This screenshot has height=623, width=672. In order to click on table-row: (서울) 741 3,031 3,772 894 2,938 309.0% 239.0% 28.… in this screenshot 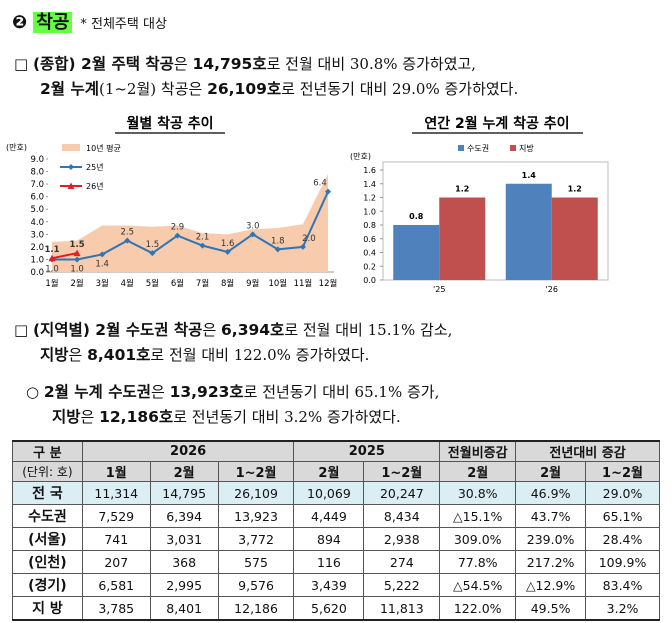, I will do `click(336, 539)`.